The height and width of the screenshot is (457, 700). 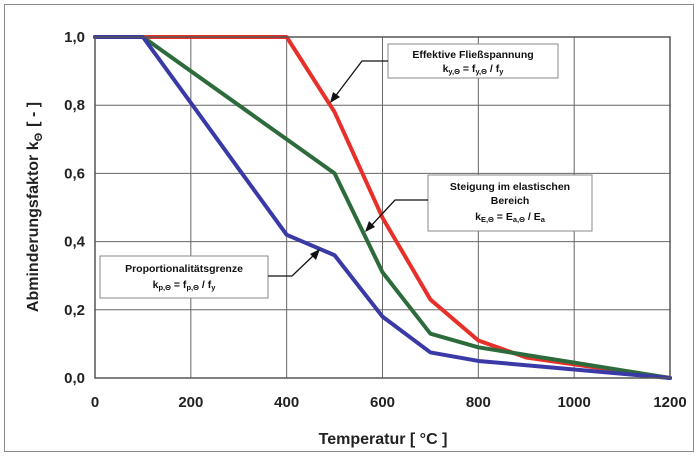 I want to click on y-axis-label-main: Abminderungsfaktor k, so click(x=33, y=226).